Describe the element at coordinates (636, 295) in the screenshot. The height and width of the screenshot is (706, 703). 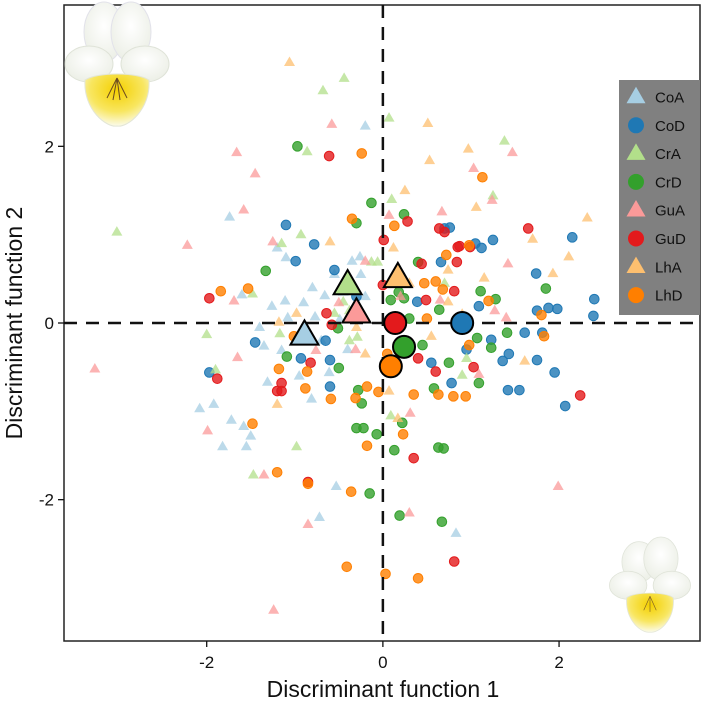
I see `legend-marker-LhD` at that location.